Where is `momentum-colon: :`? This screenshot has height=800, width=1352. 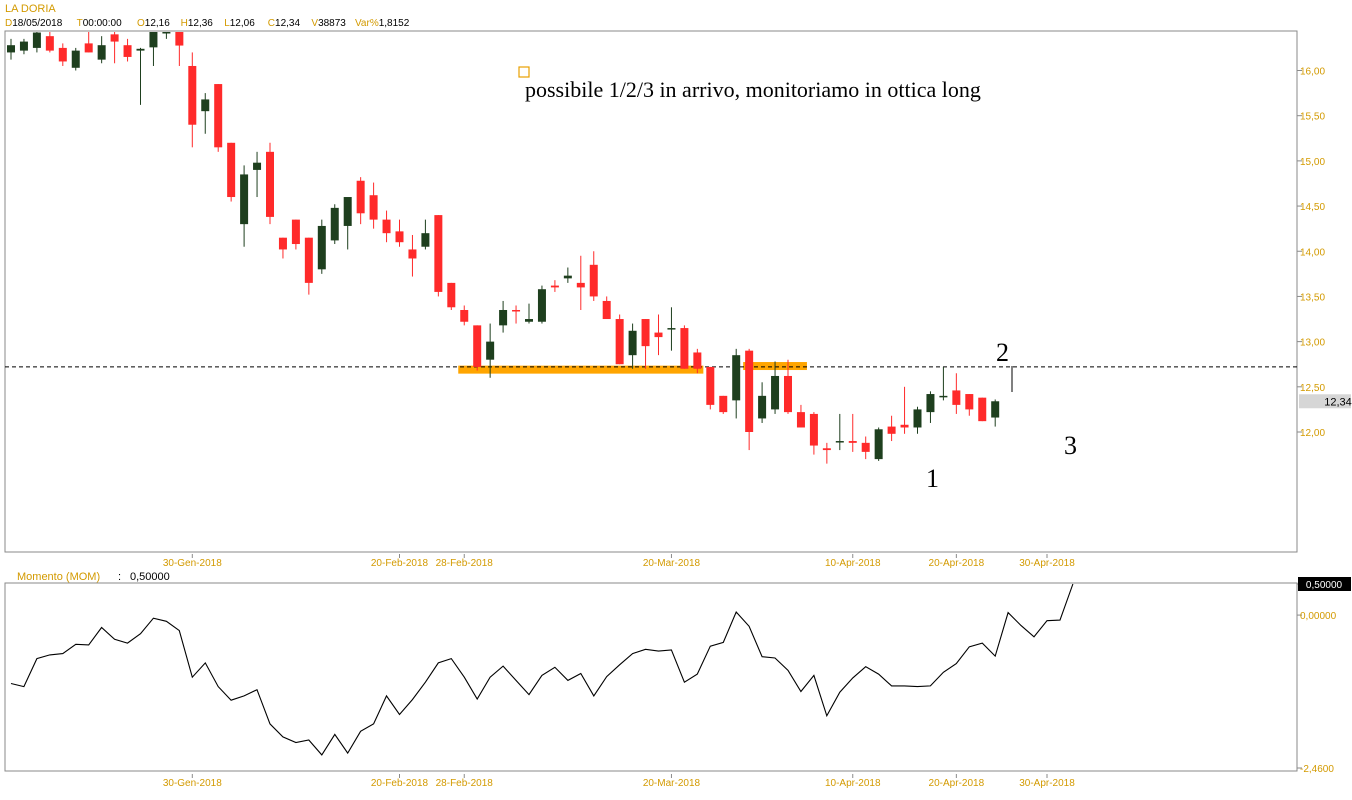 momentum-colon: : is located at coordinates (119, 577).